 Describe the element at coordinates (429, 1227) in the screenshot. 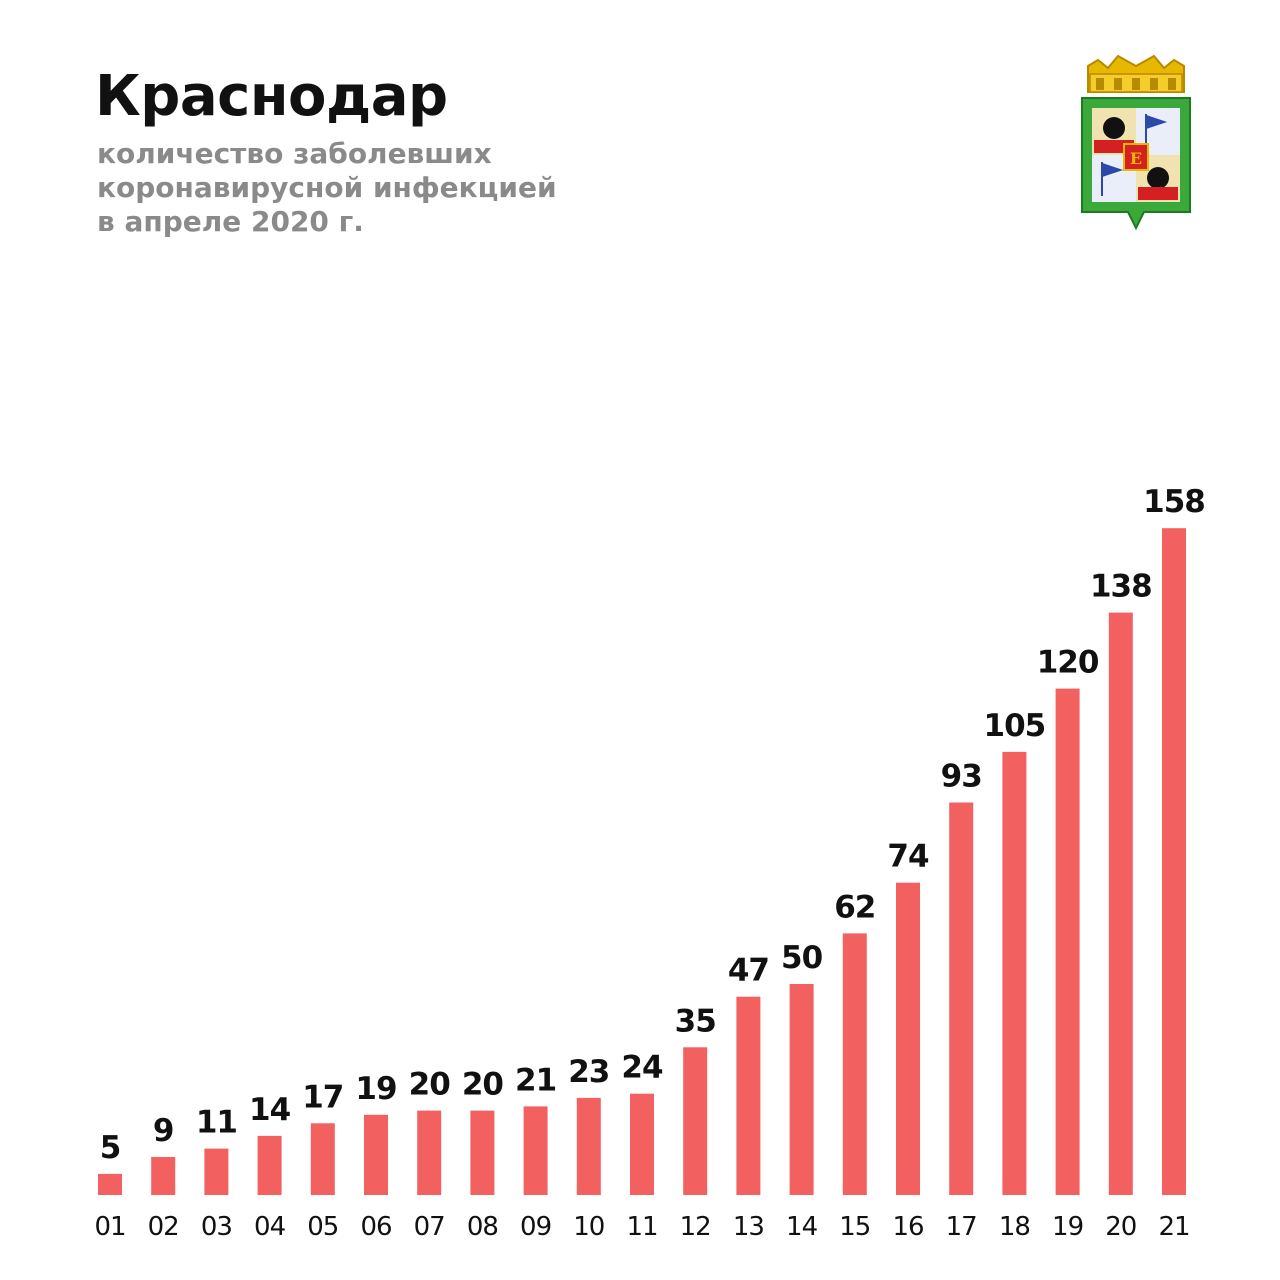

I see `x-tick-label-07: 07` at that location.